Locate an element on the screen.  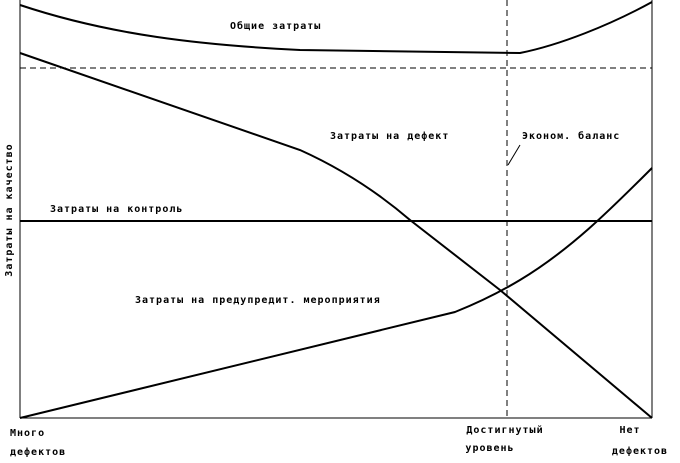
leader-line is located at coordinates (514, 155).